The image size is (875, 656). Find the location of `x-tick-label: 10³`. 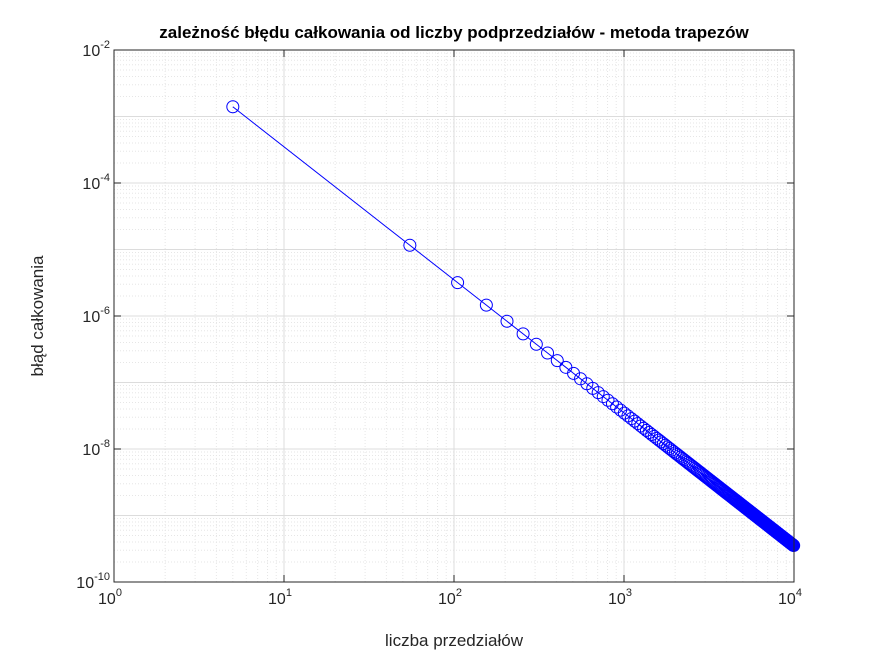

x-tick-label: 10³ is located at coordinates (620, 597).